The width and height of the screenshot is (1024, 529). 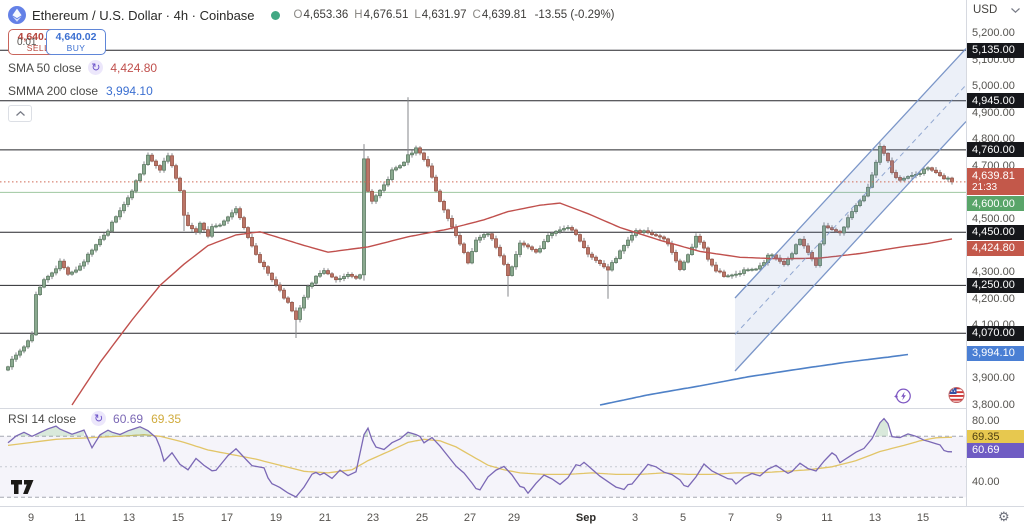 I want to click on price-axis-label: 4,900.00, so click(x=993, y=112).